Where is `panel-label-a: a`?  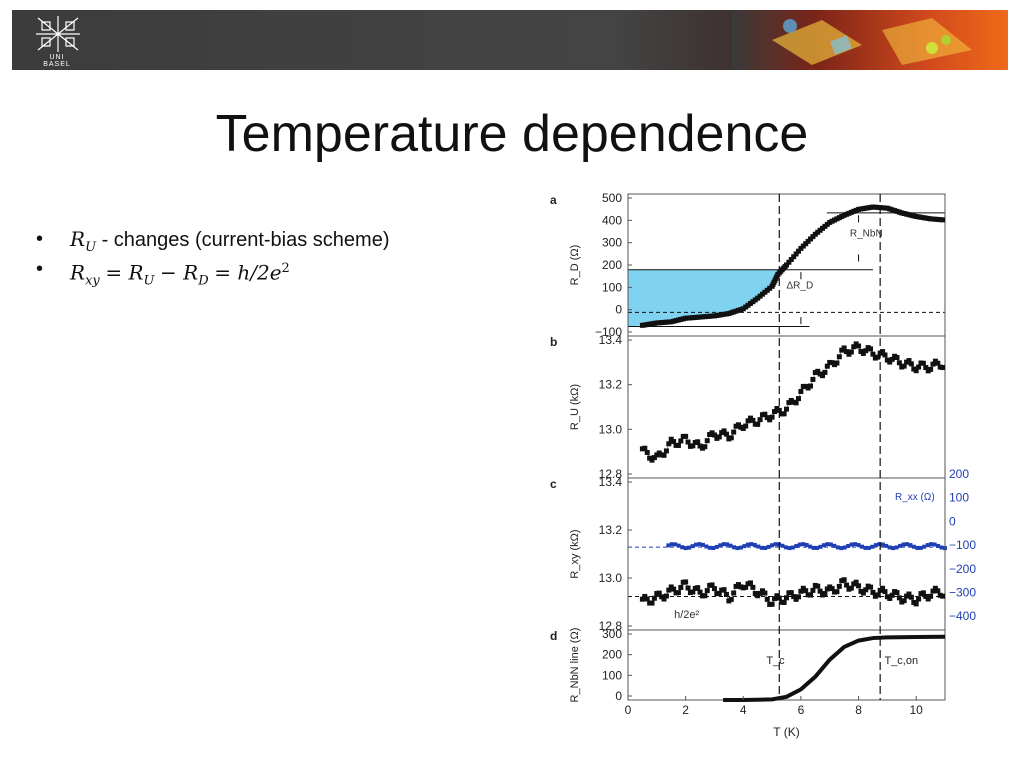
panel-label-a: a is located at coordinates (553, 200).